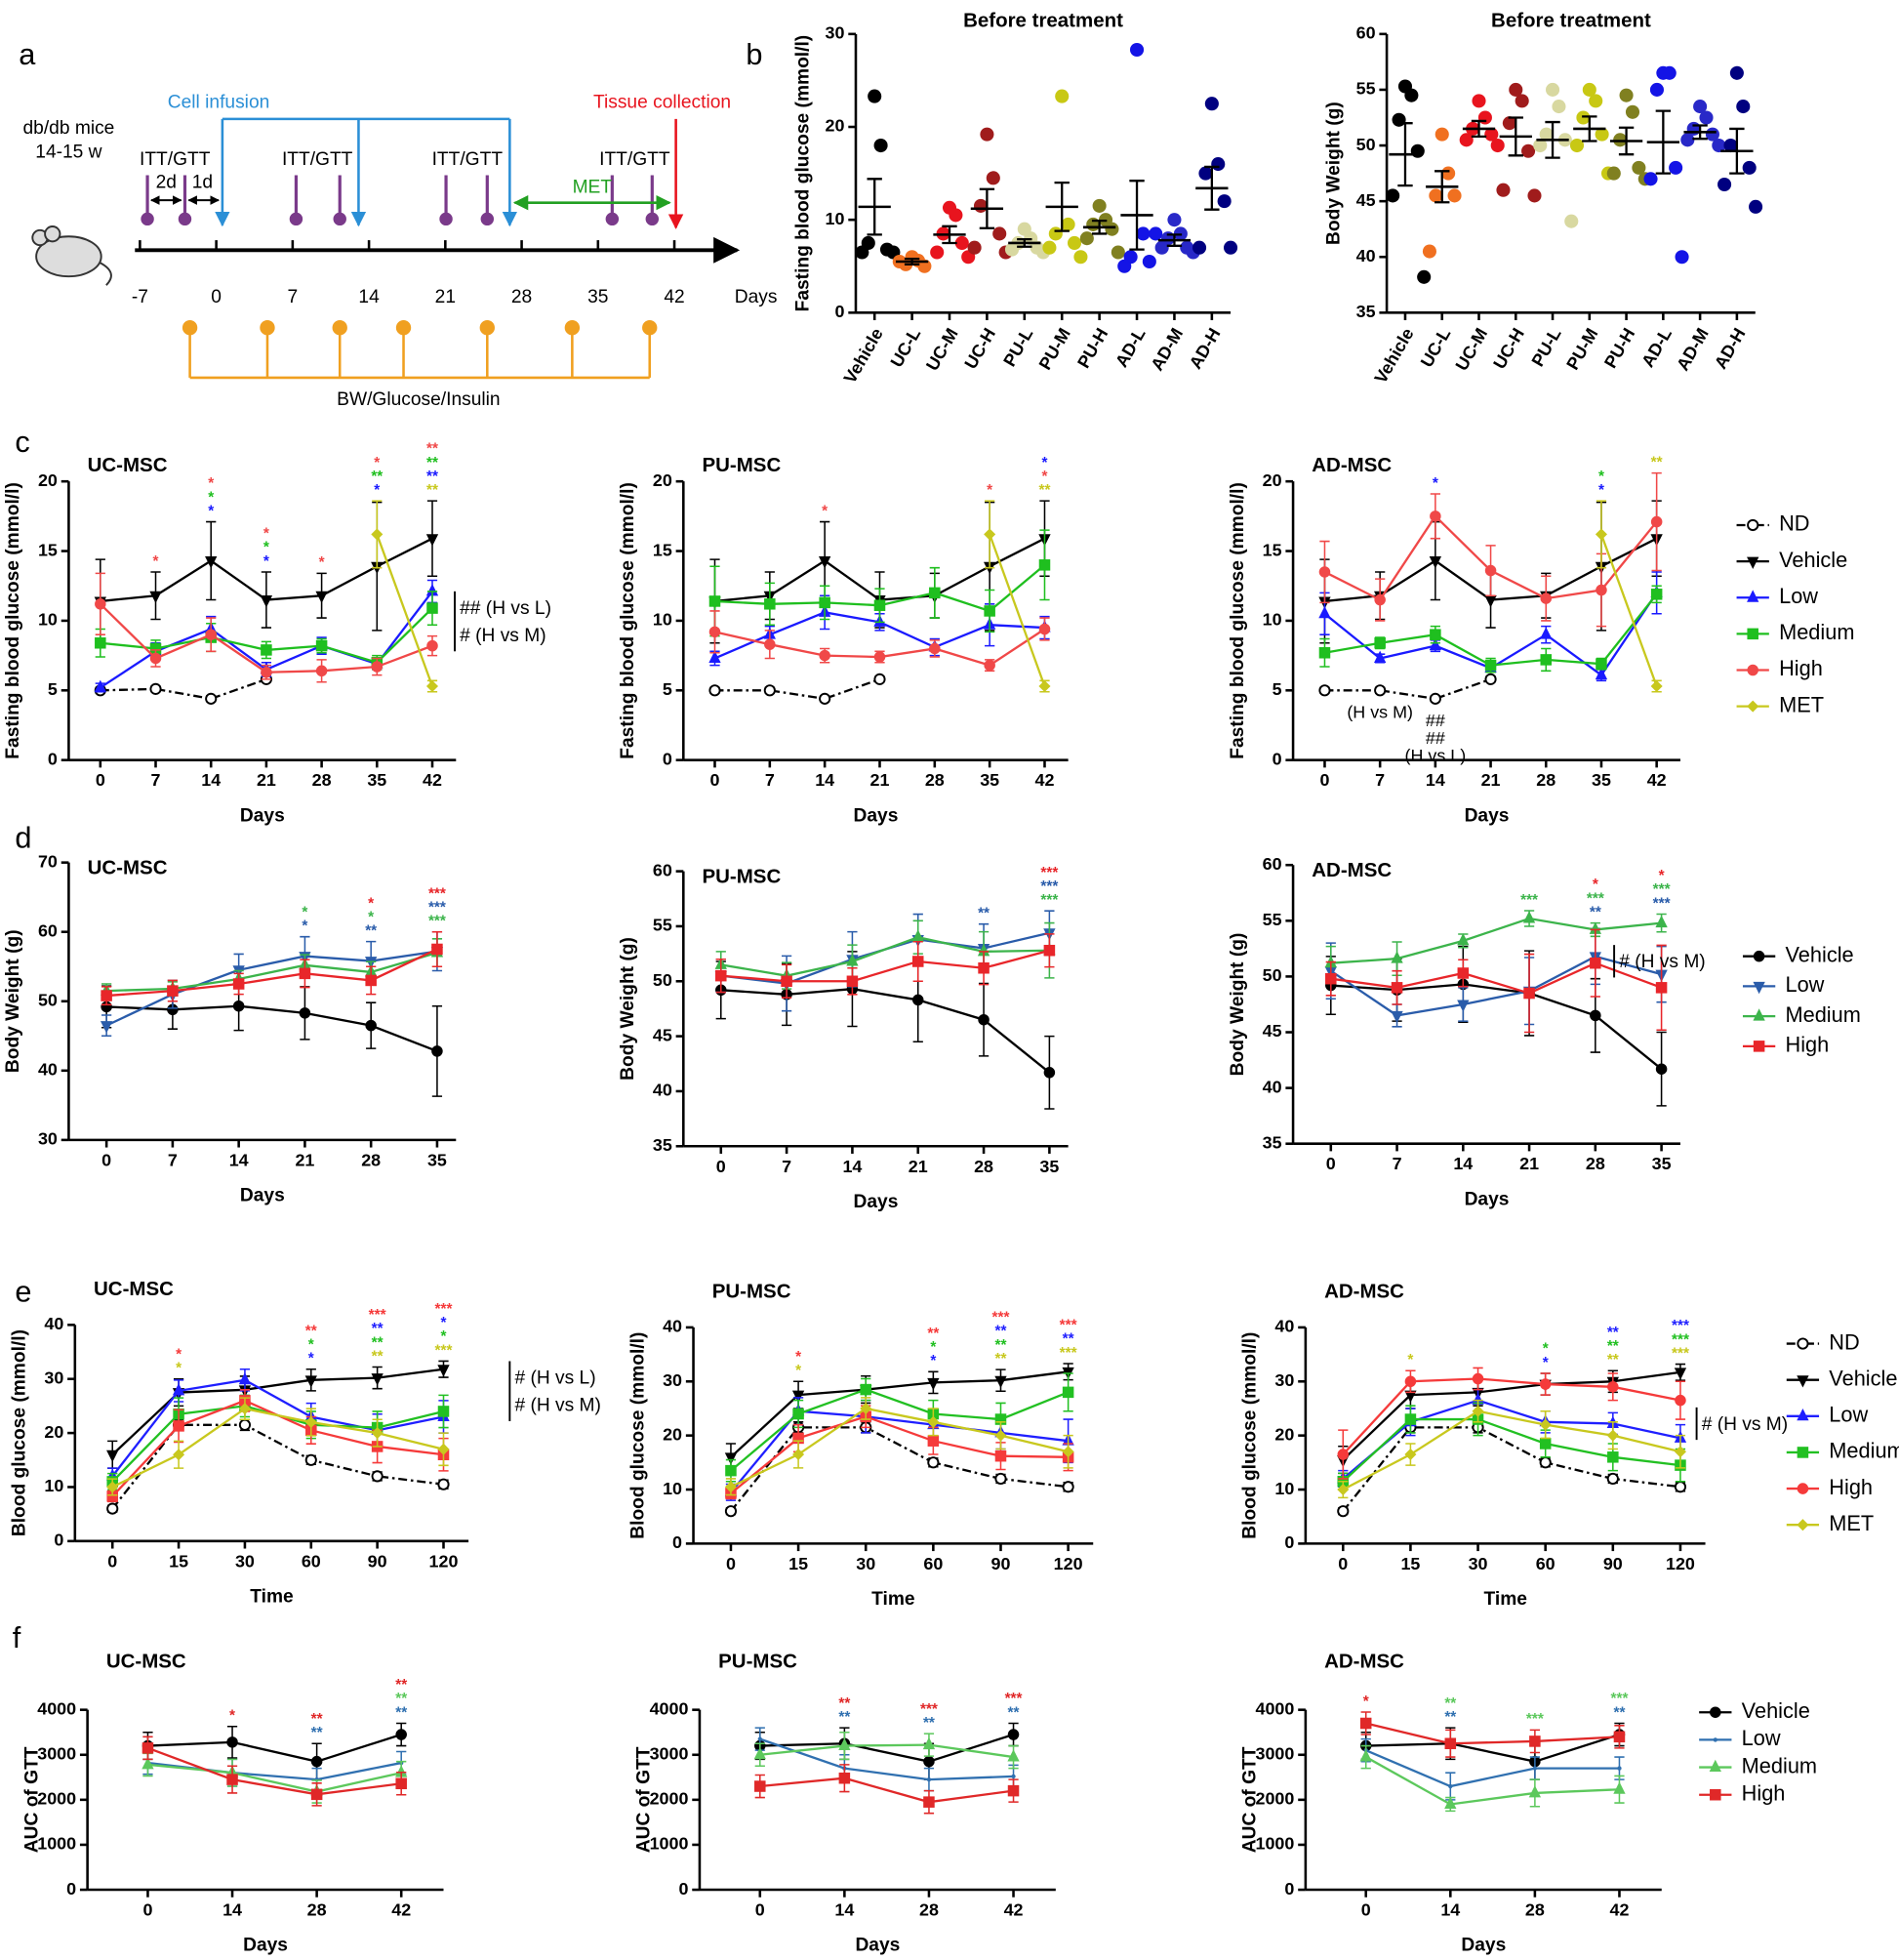 The width and height of the screenshot is (1899, 1960). Describe the element at coordinates (48, 930) in the screenshot. I see `y-tick-label: 60` at that location.